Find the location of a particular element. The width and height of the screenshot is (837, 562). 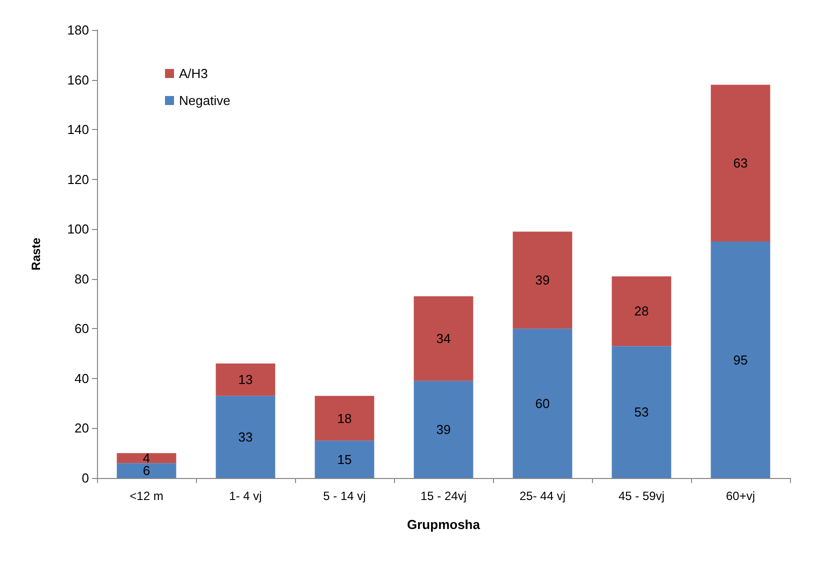

data-label: 6 is located at coordinates (146, 470).